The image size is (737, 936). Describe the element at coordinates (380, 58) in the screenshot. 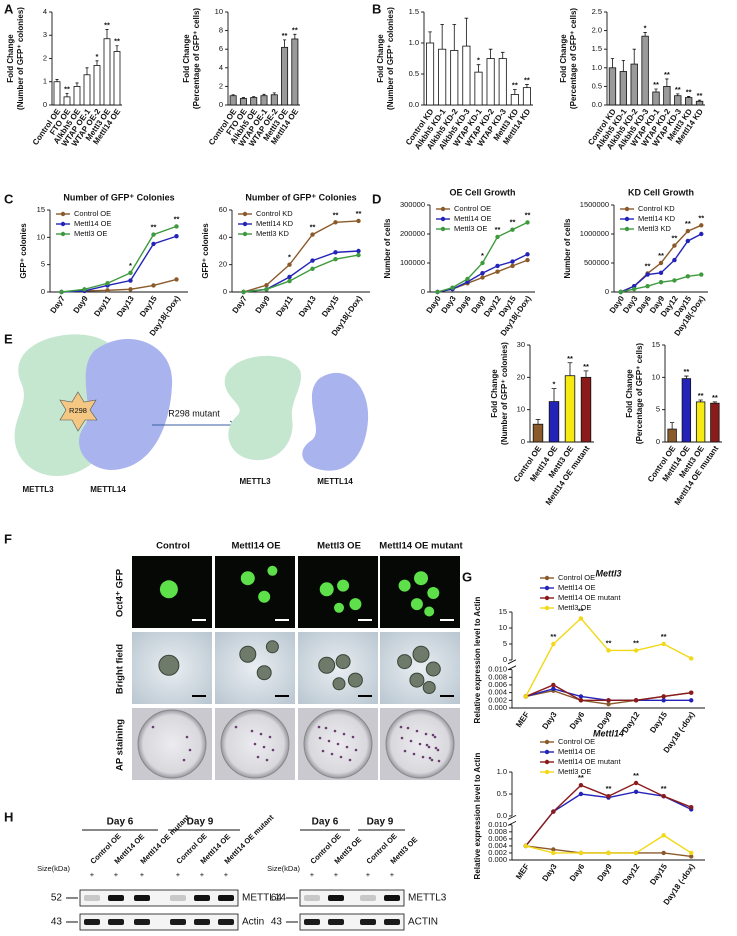

I see `y-axis-label: Fold Change` at that location.